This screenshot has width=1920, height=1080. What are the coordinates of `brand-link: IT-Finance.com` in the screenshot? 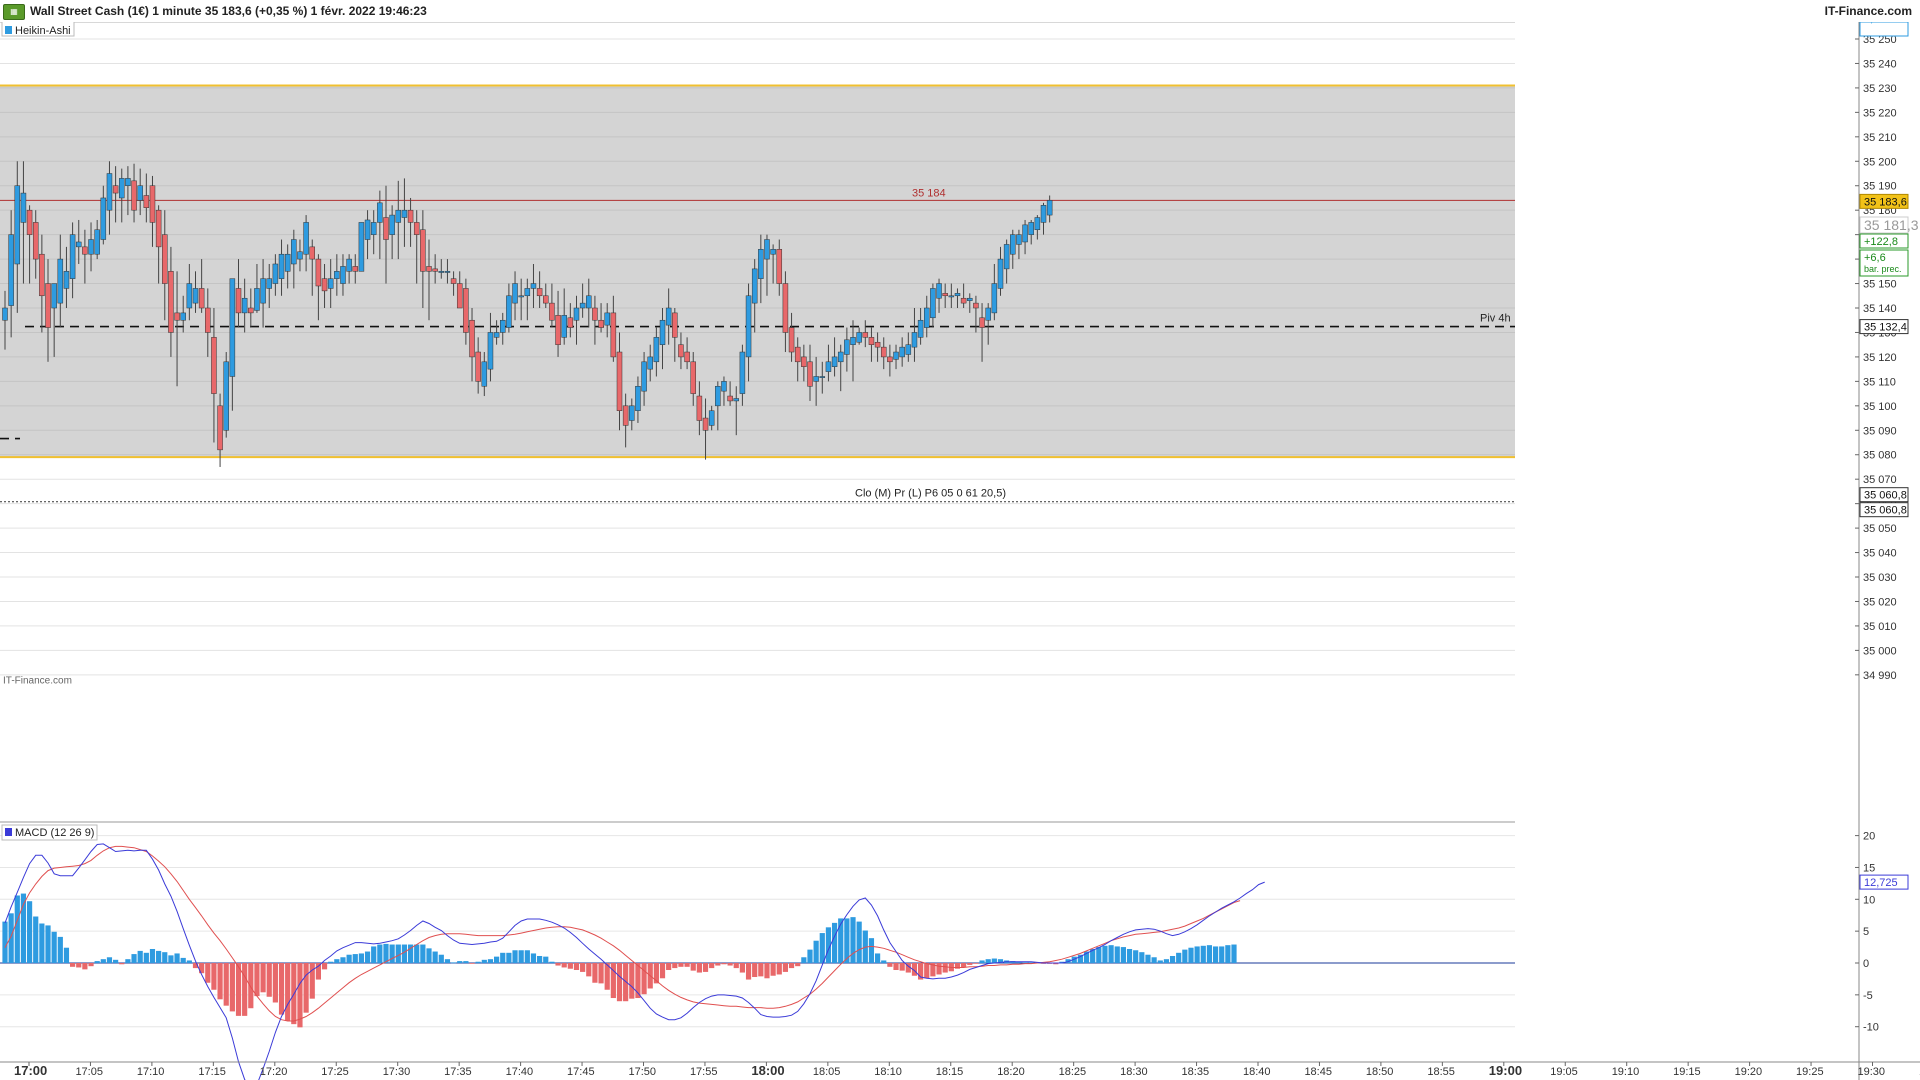 It's located at (1868, 11).